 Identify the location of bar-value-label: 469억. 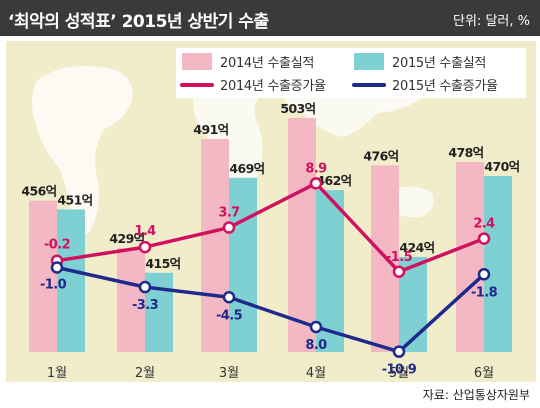
(246, 168).